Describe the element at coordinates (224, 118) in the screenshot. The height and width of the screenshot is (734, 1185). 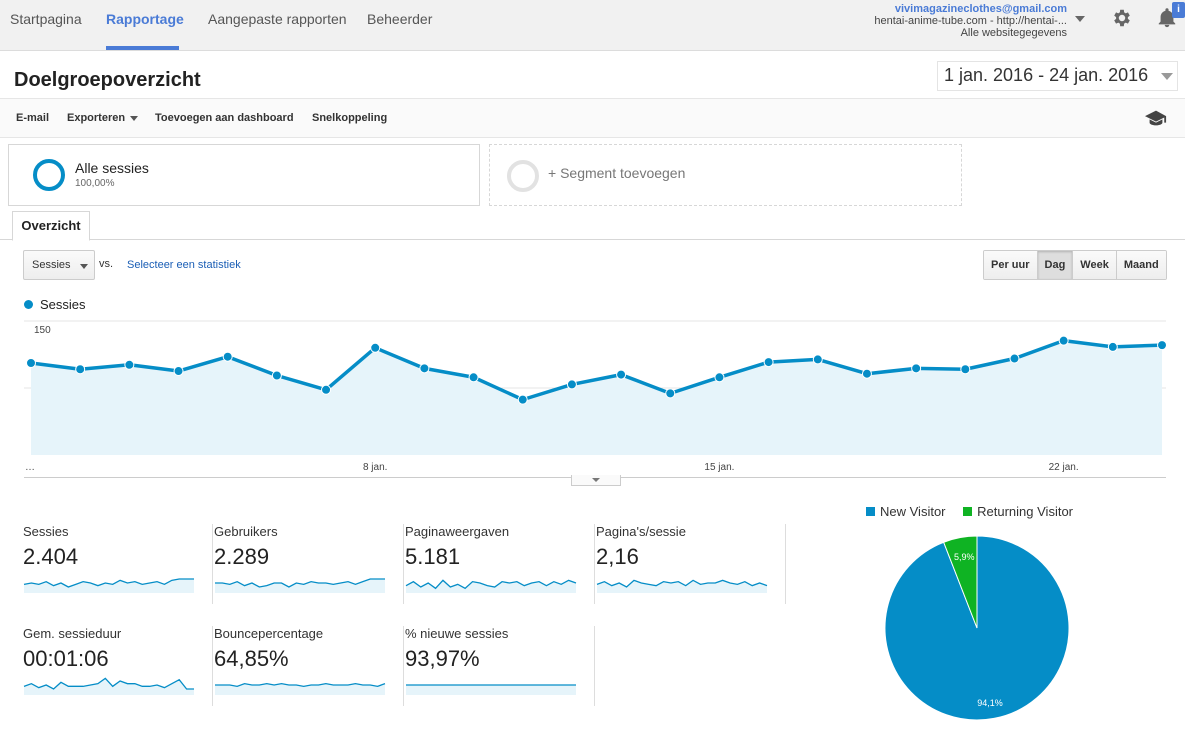
I see `add-to-dashboard-button: Toevoegen aan dashboard` at that location.